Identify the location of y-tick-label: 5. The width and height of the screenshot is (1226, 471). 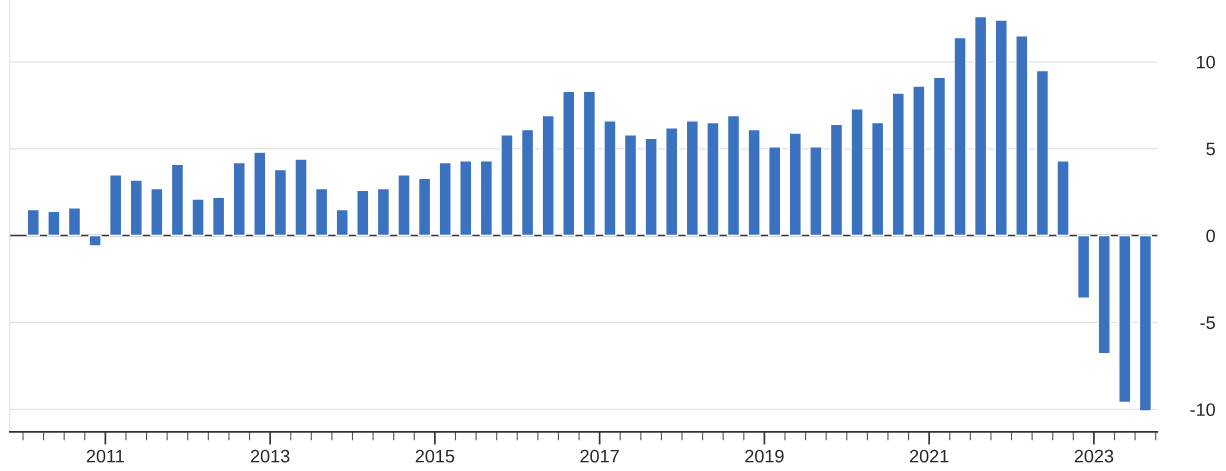
(1210, 149).